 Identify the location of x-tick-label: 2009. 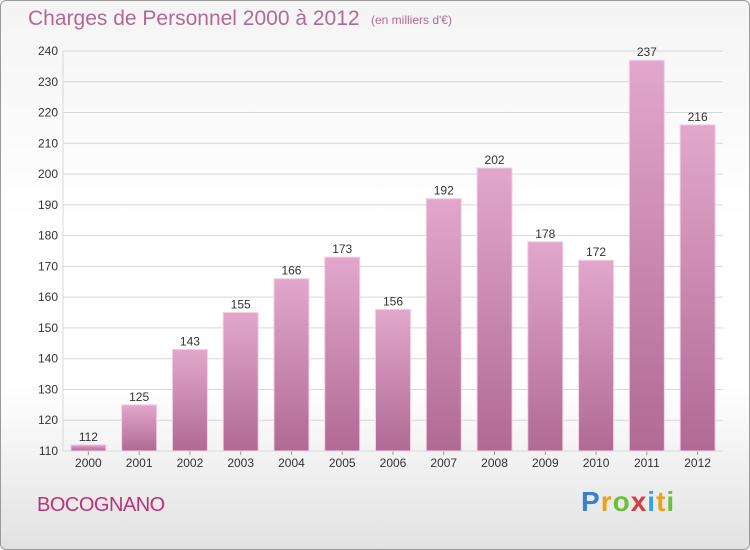
(545, 463).